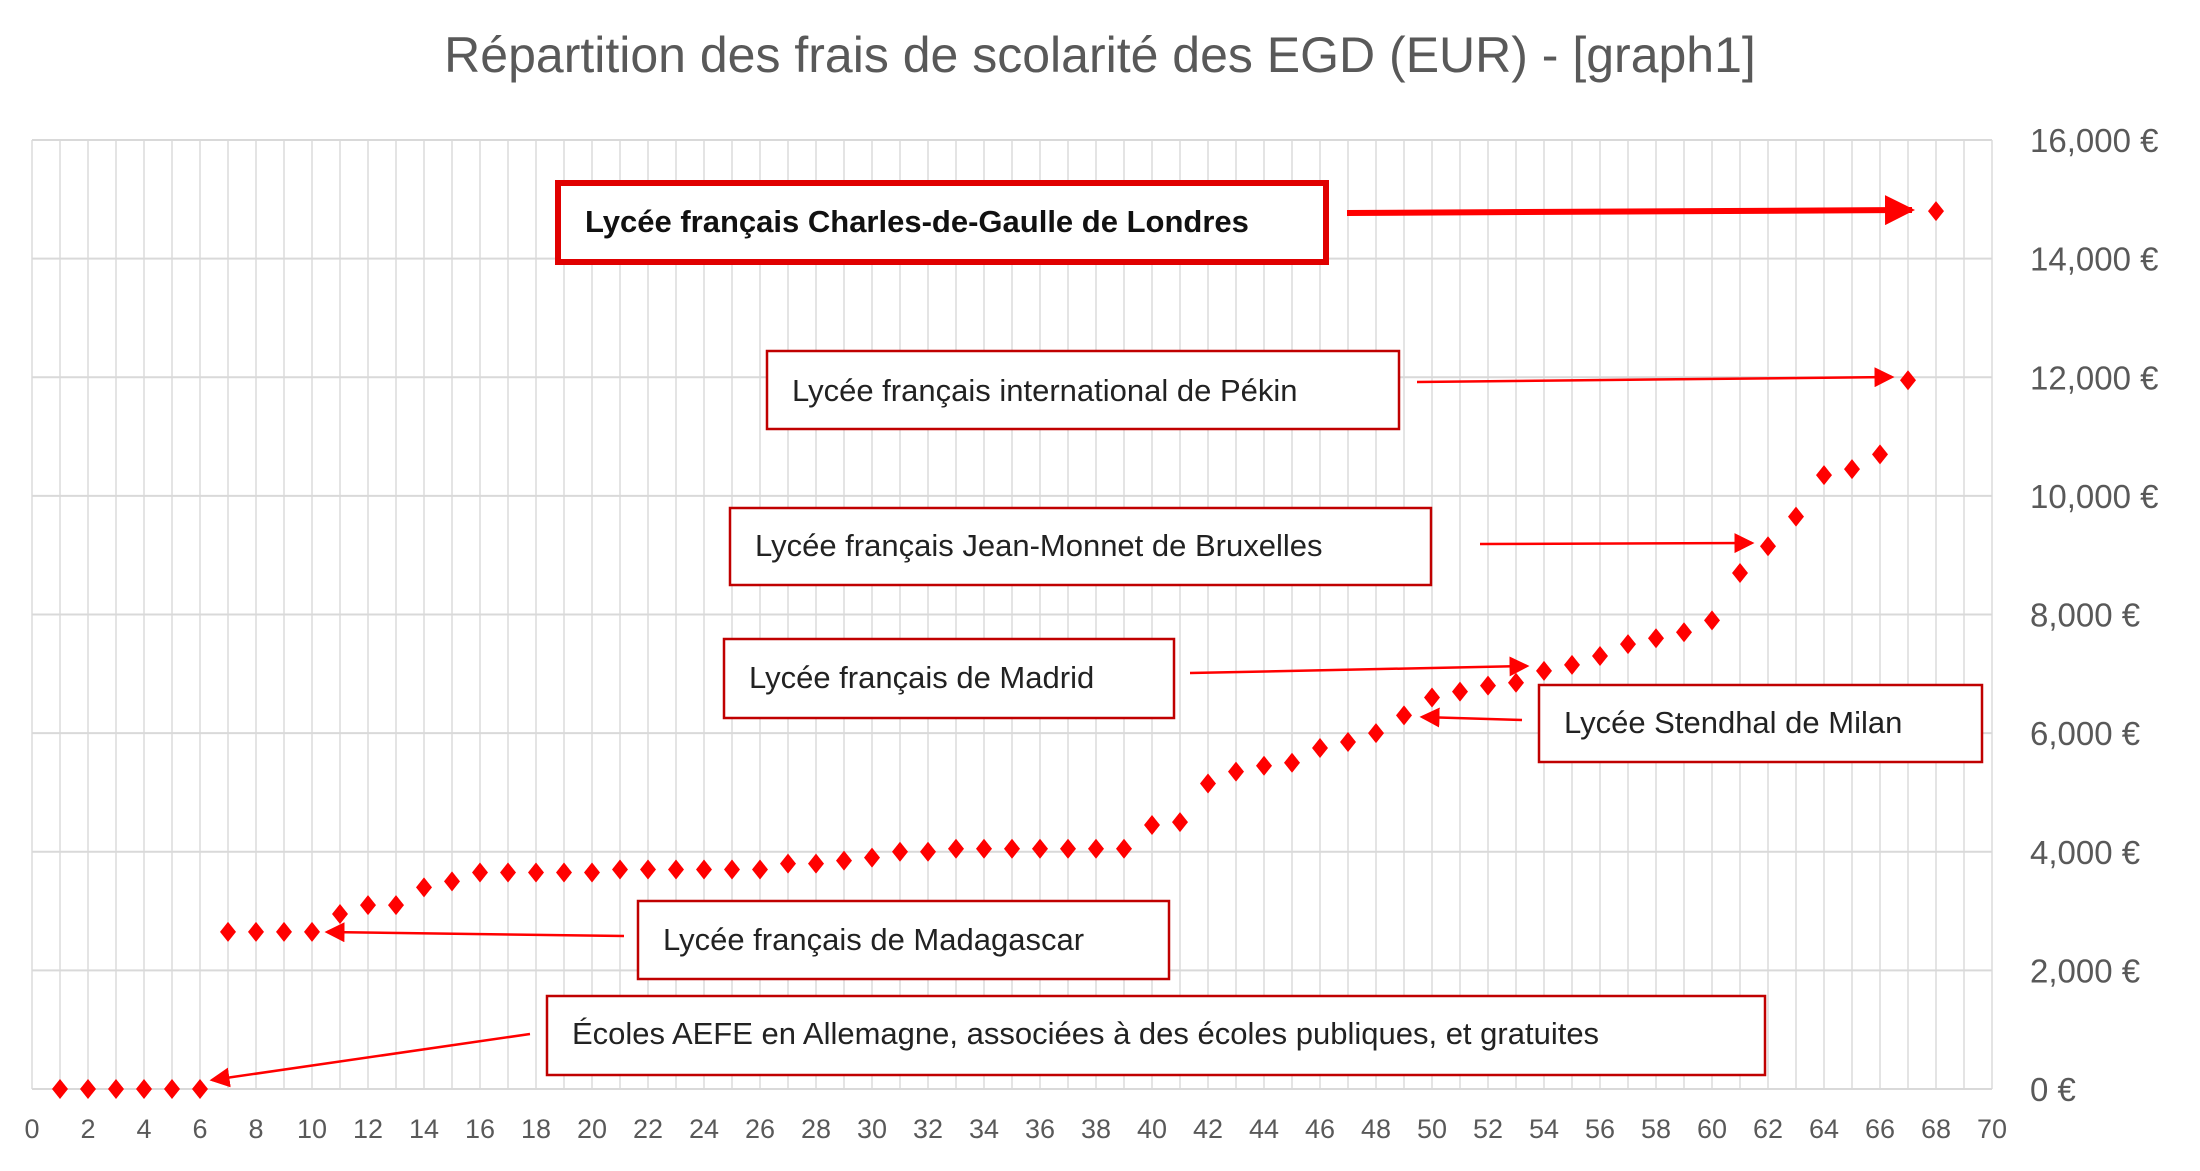  What do you see at coordinates (1880, 1129) in the screenshot?
I see `x-tick-label: 66` at bounding box center [1880, 1129].